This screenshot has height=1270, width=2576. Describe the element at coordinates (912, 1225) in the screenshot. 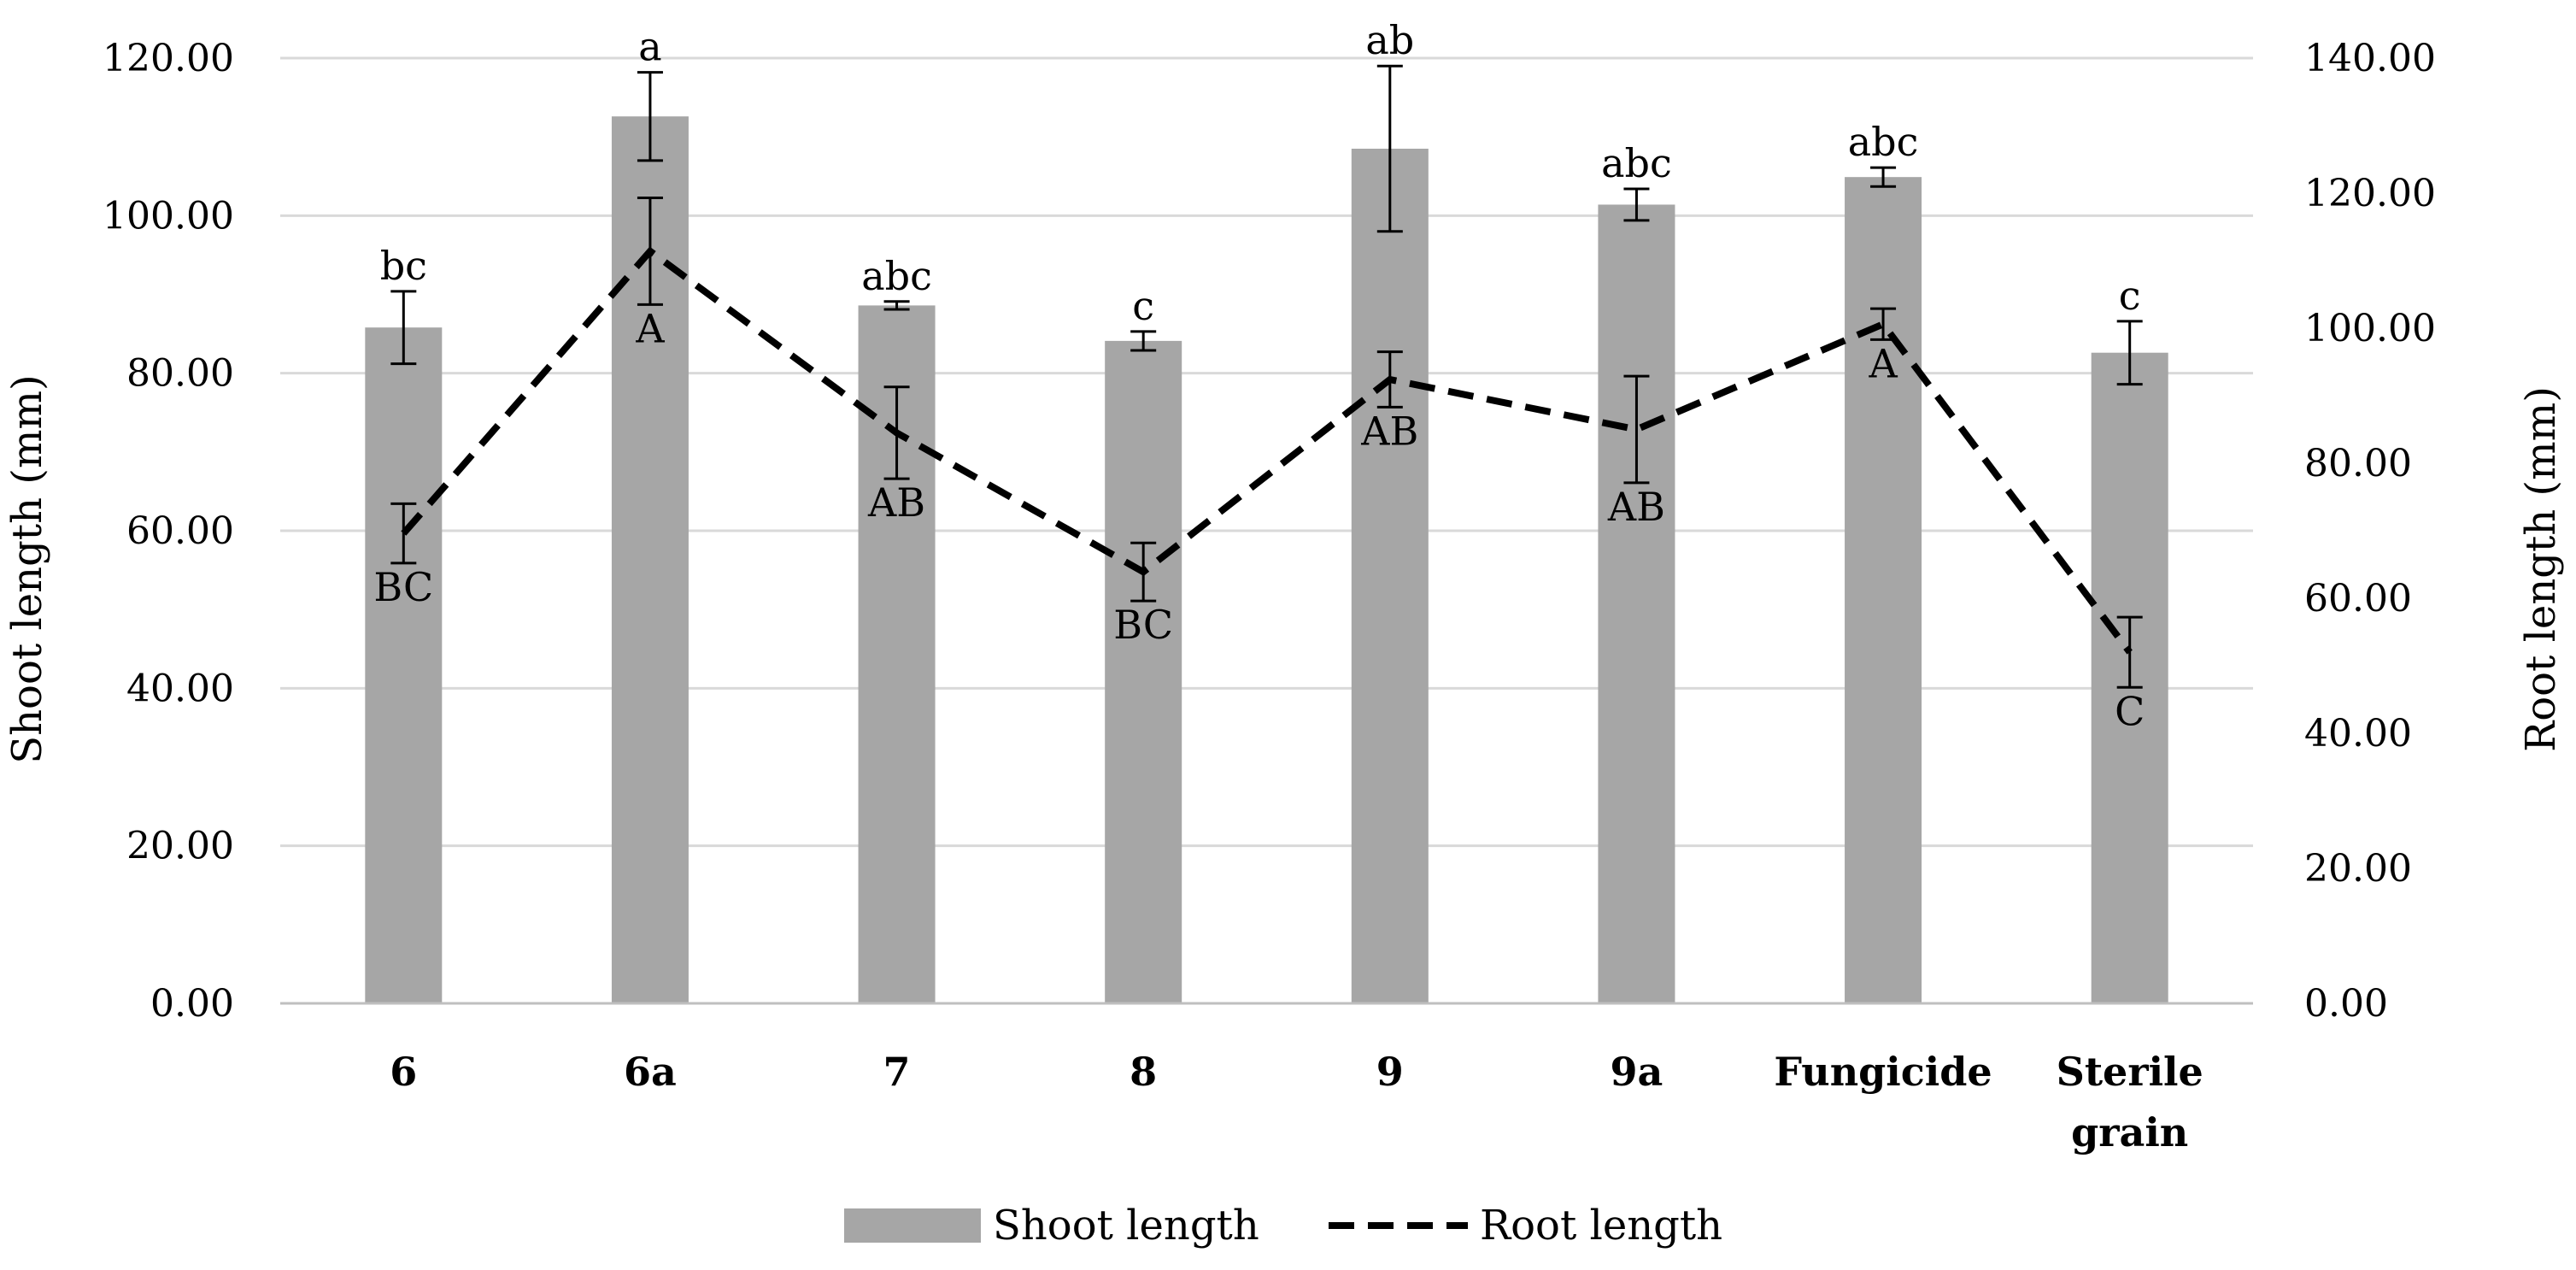

I see `legend-shoot-swatch` at that location.